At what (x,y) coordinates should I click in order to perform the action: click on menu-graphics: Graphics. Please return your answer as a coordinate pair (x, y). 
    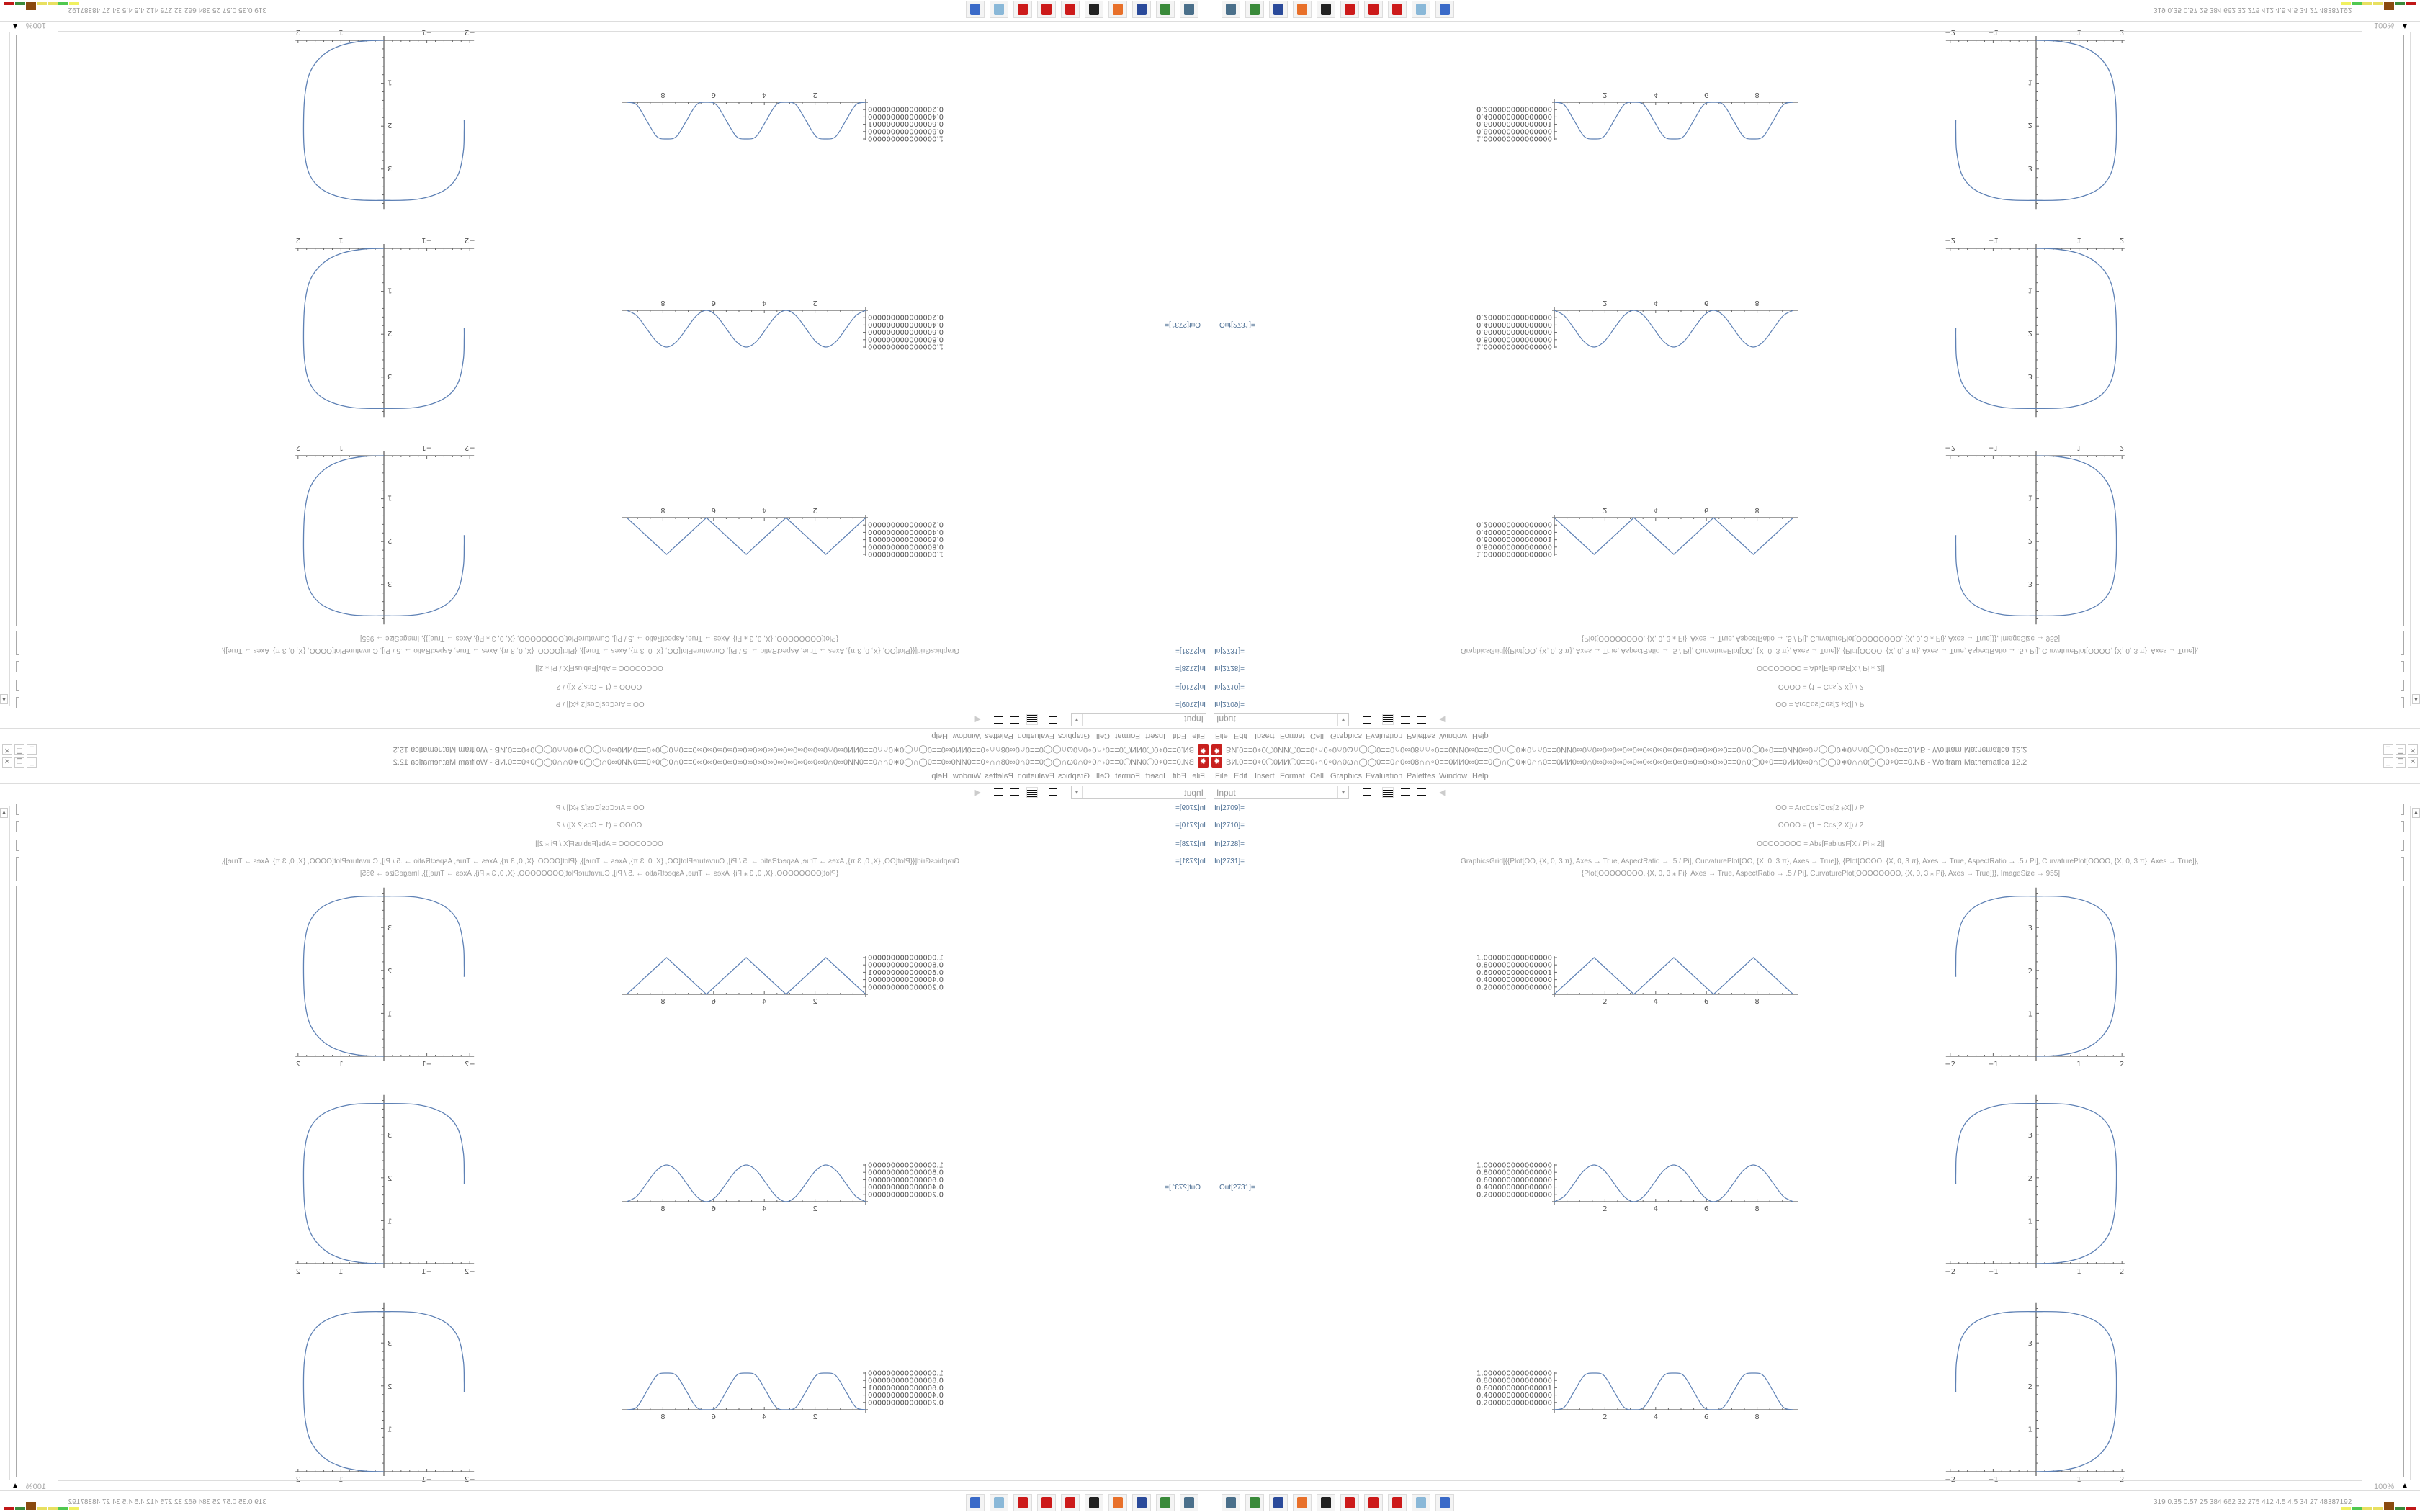
    Looking at the image, I should click on (1346, 776).